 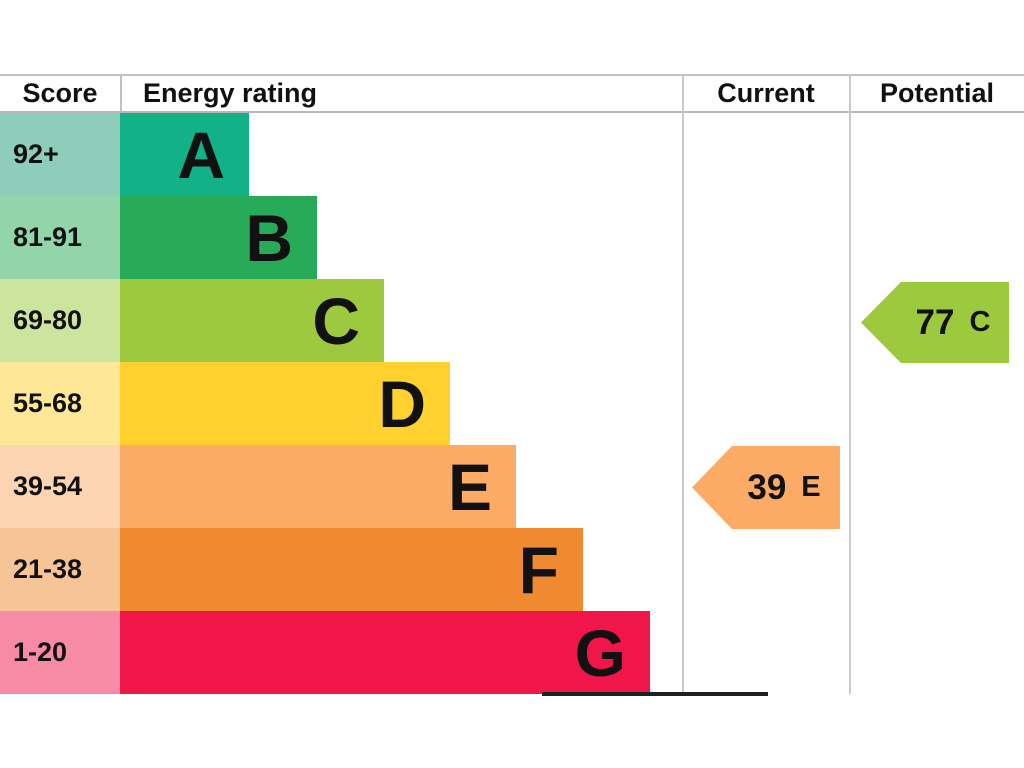 I want to click on band-row: 39-54 E, so click(x=512, y=486).